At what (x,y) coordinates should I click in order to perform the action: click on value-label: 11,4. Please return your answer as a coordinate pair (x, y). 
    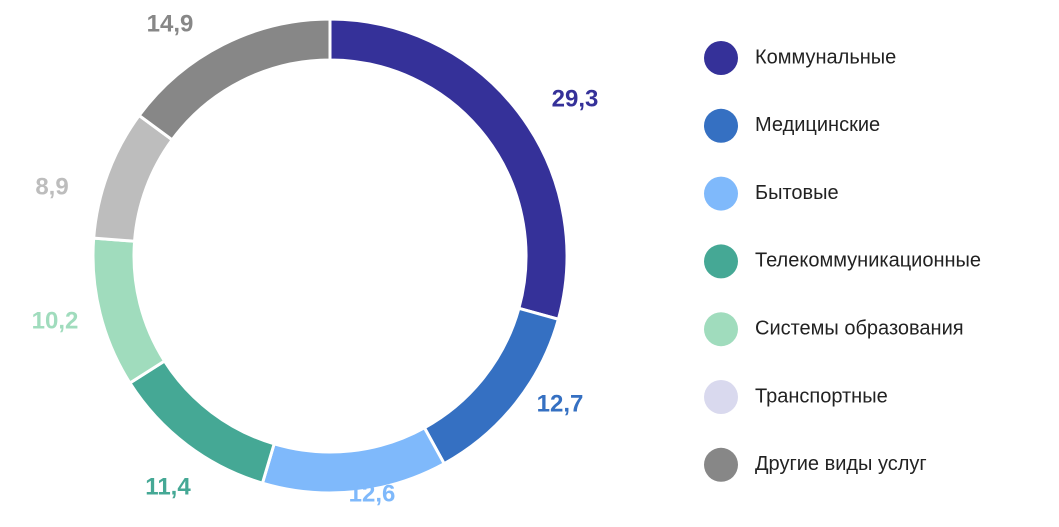
    Looking at the image, I should click on (168, 486).